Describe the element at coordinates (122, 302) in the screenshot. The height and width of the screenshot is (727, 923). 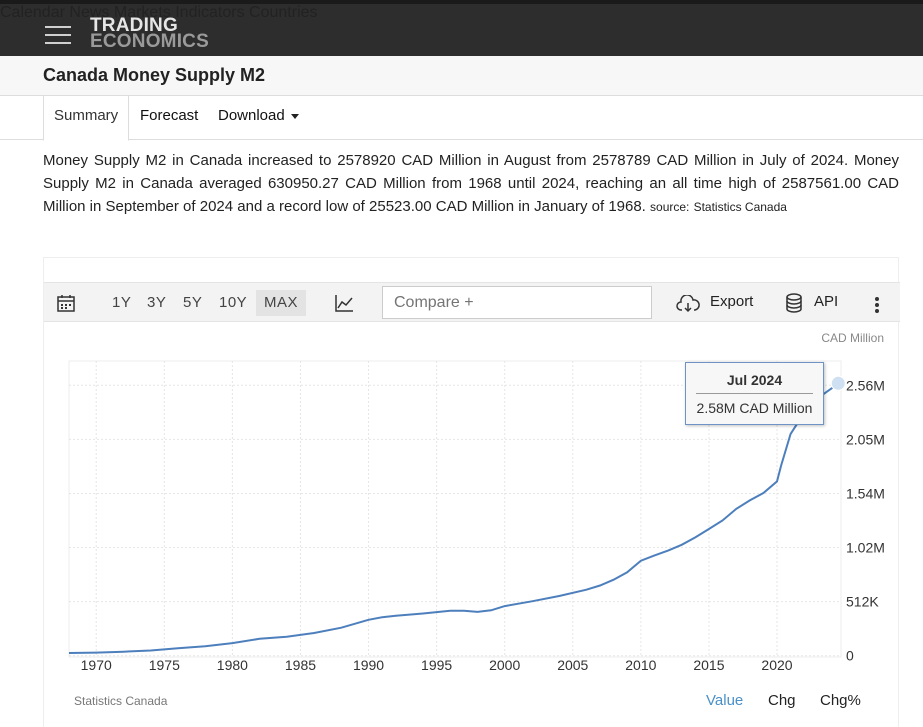
I see `range-1y-button: 1Y` at that location.